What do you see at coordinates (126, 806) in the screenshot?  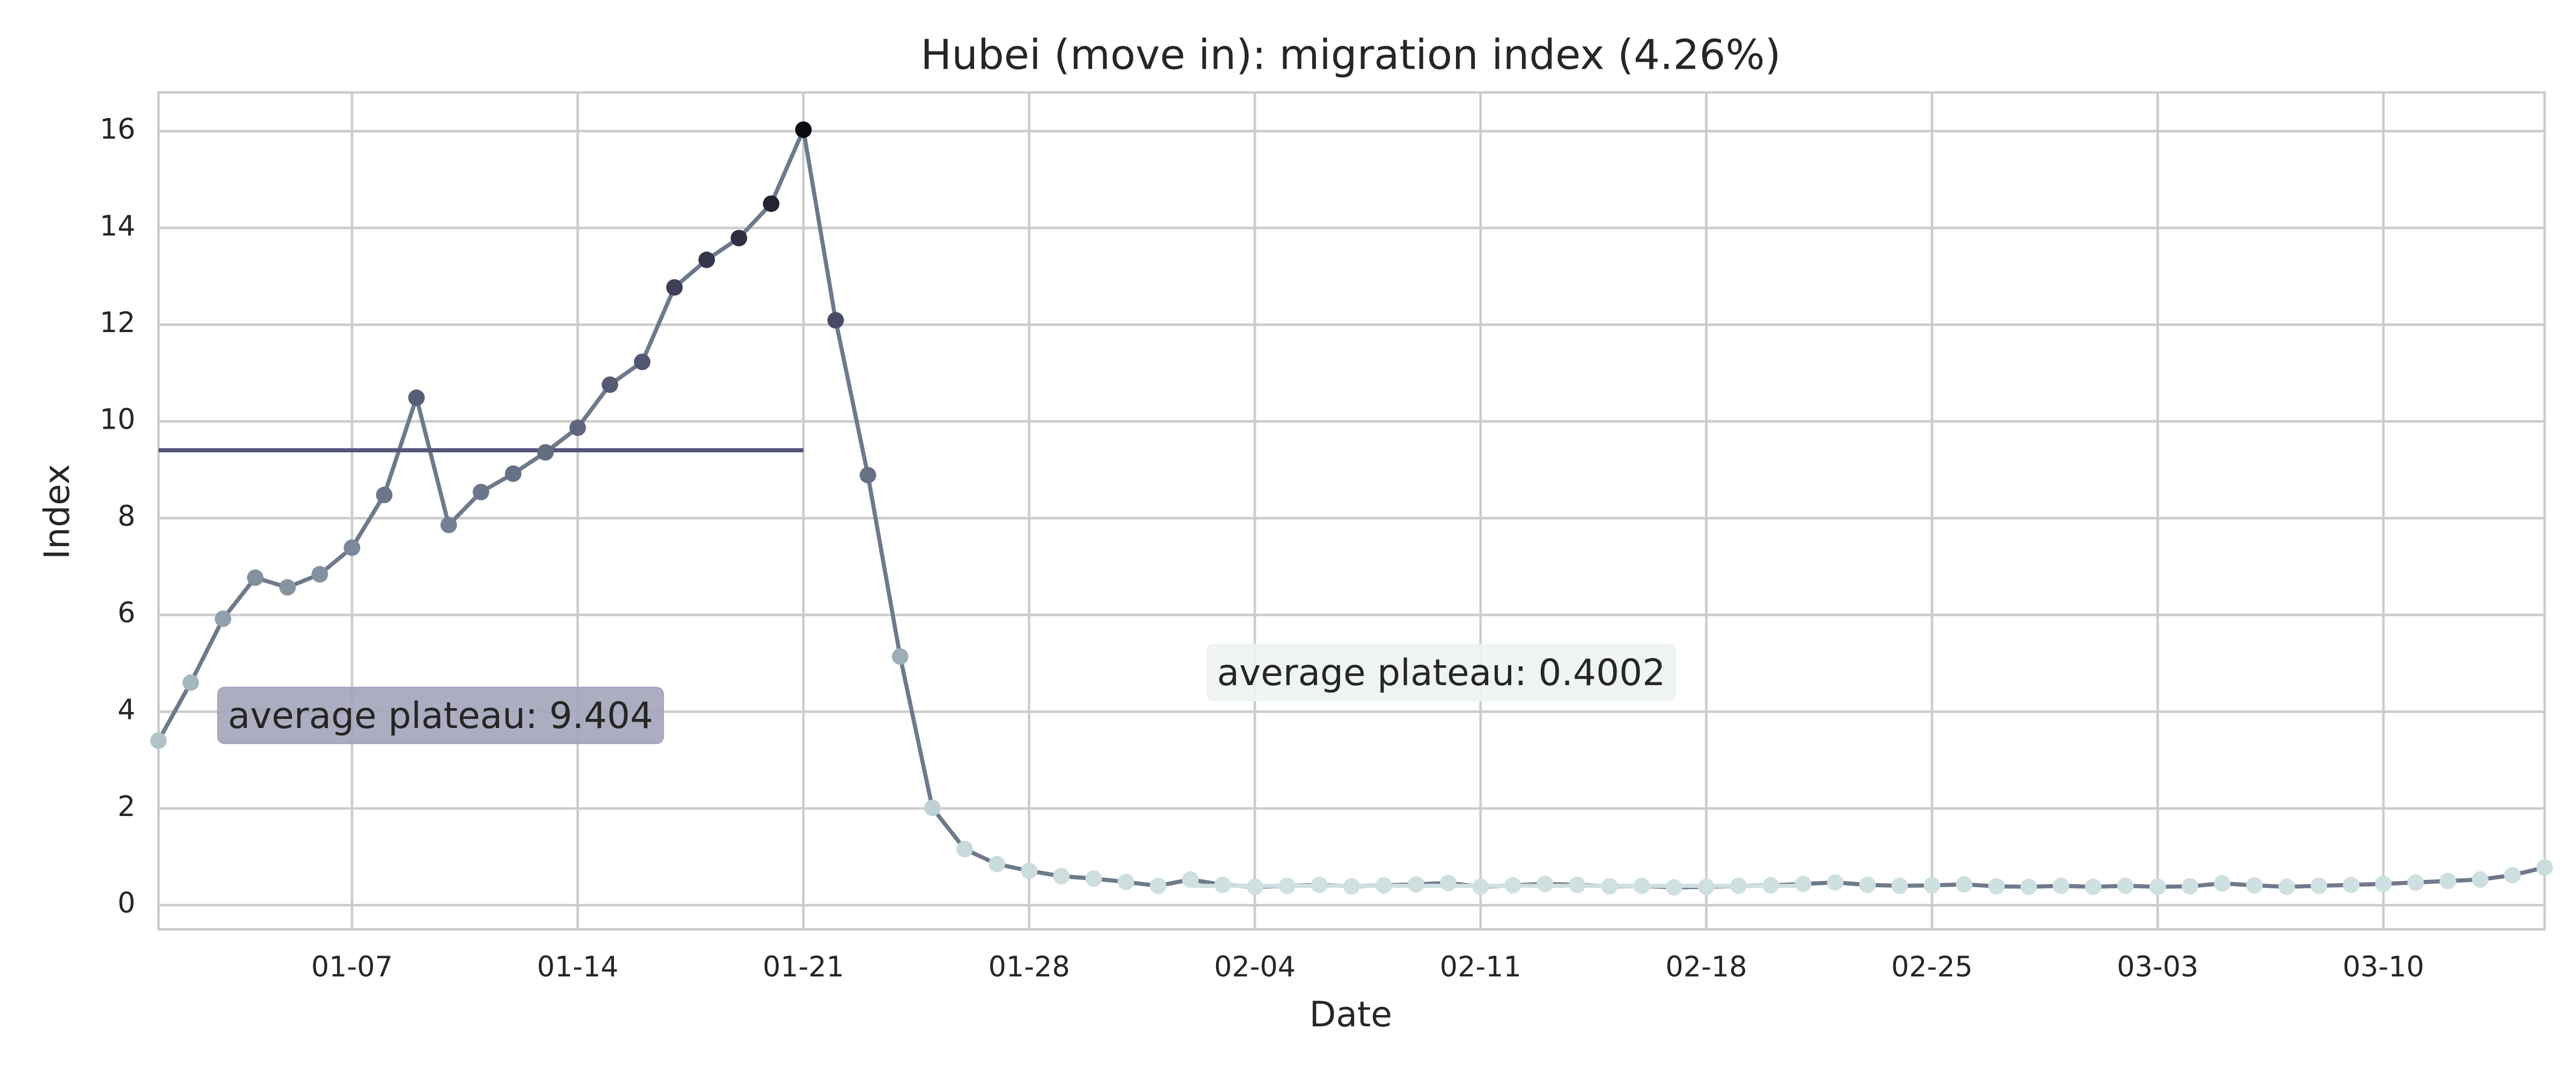 I see `y-tick-label: 2` at bounding box center [126, 806].